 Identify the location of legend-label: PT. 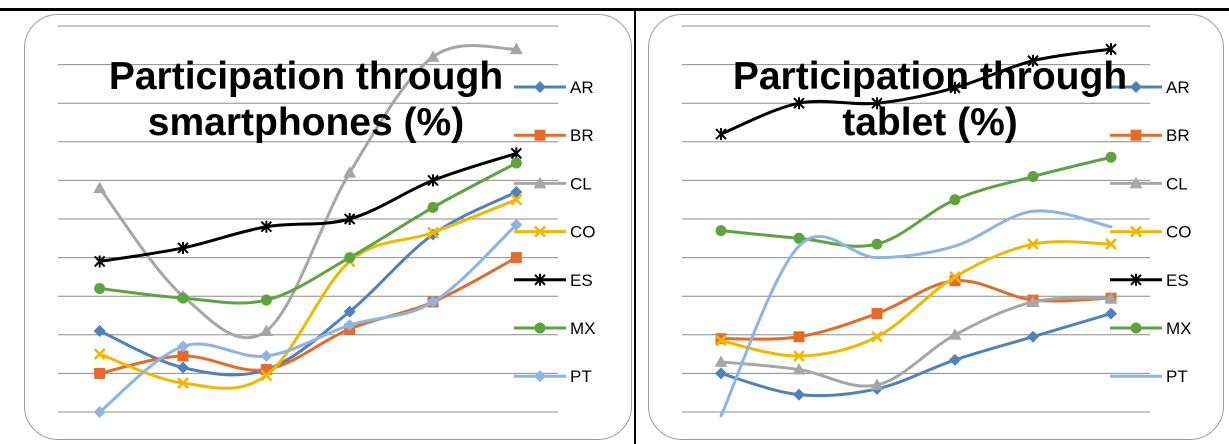
(581, 376).